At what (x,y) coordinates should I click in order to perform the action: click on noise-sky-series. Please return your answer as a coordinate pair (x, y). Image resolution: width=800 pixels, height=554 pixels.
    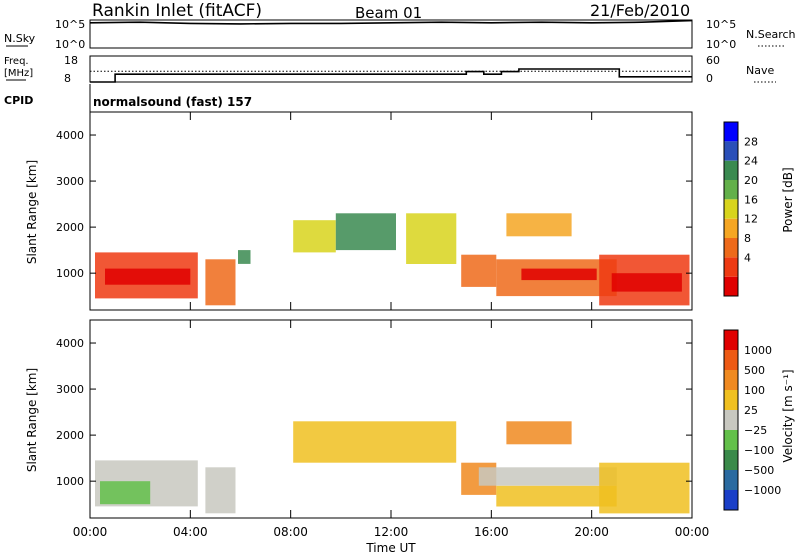
    Looking at the image, I should click on (391, 22).